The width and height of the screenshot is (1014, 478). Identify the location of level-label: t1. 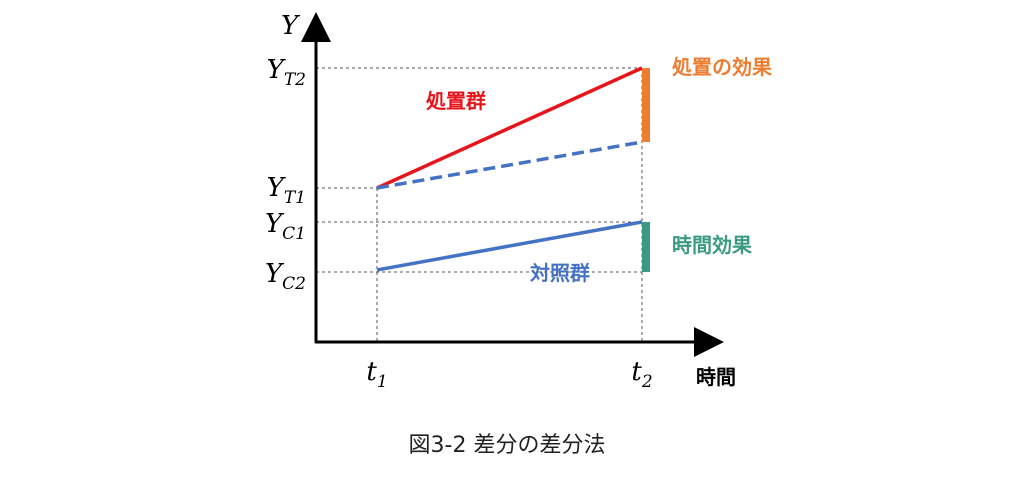
(376, 374).